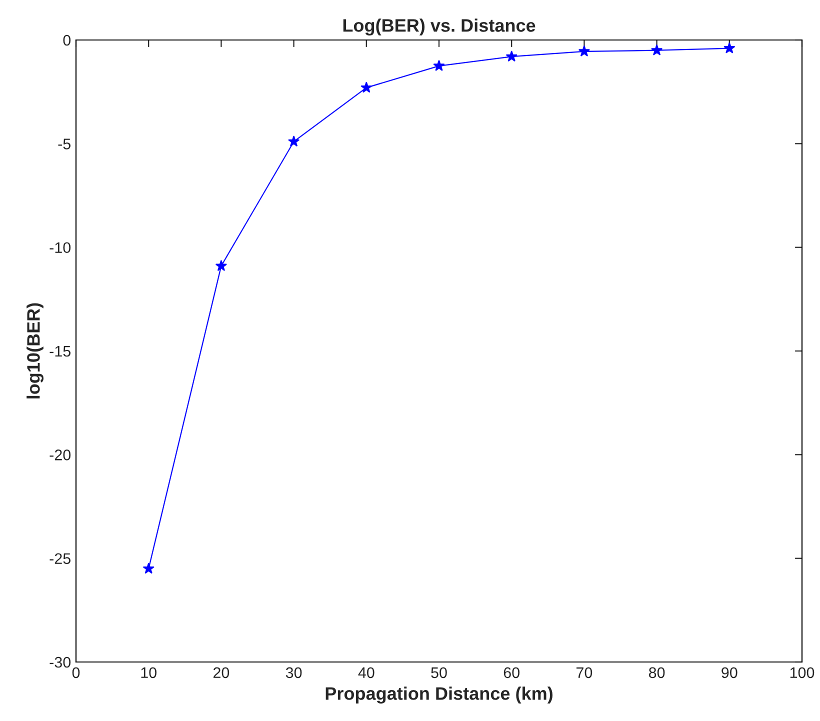  Describe the element at coordinates (584, 672) in the screenshot. I see `x-tick-label: 70` at that location.